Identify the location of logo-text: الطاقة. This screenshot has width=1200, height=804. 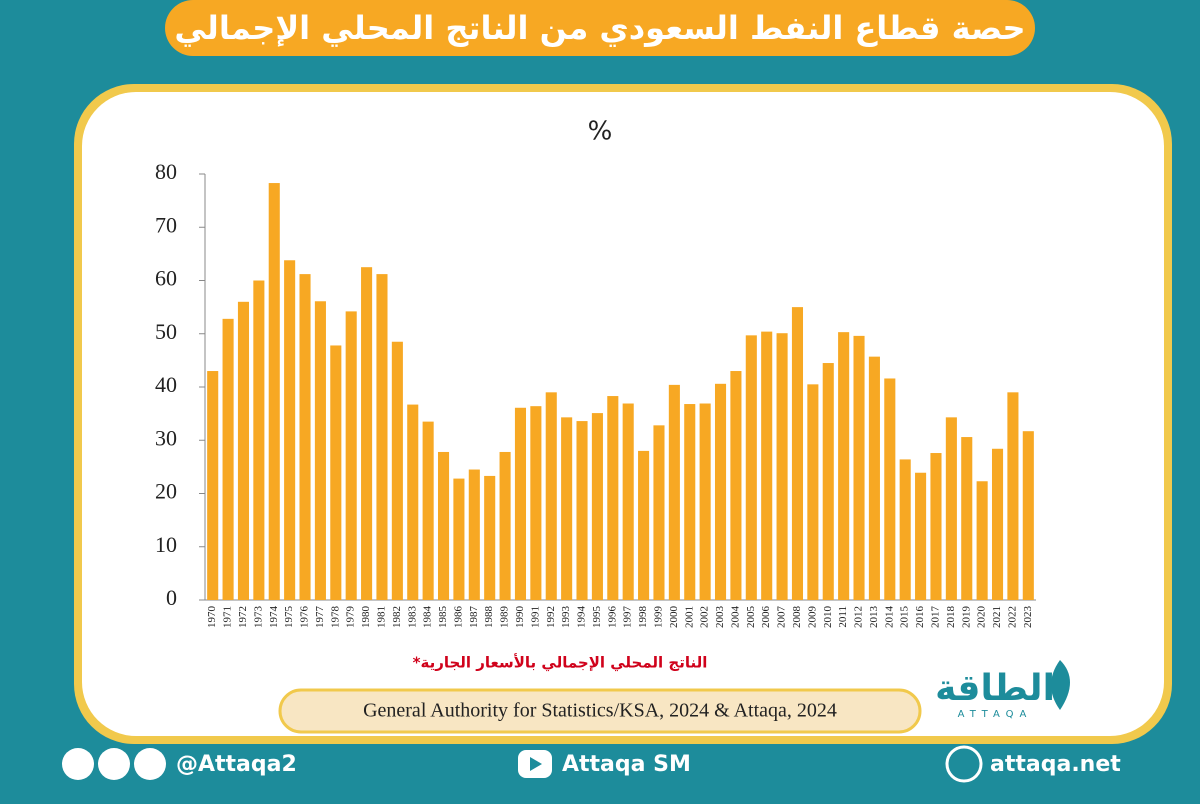
(995, 688).